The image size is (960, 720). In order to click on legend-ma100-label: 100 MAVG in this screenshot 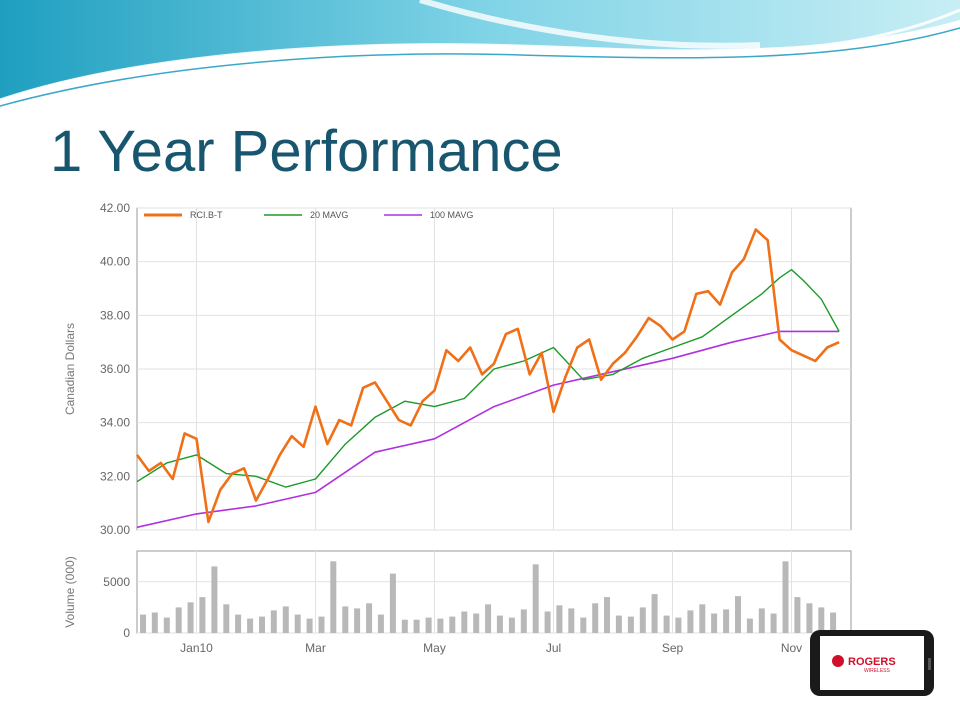, I will do `click(451, 215)`.